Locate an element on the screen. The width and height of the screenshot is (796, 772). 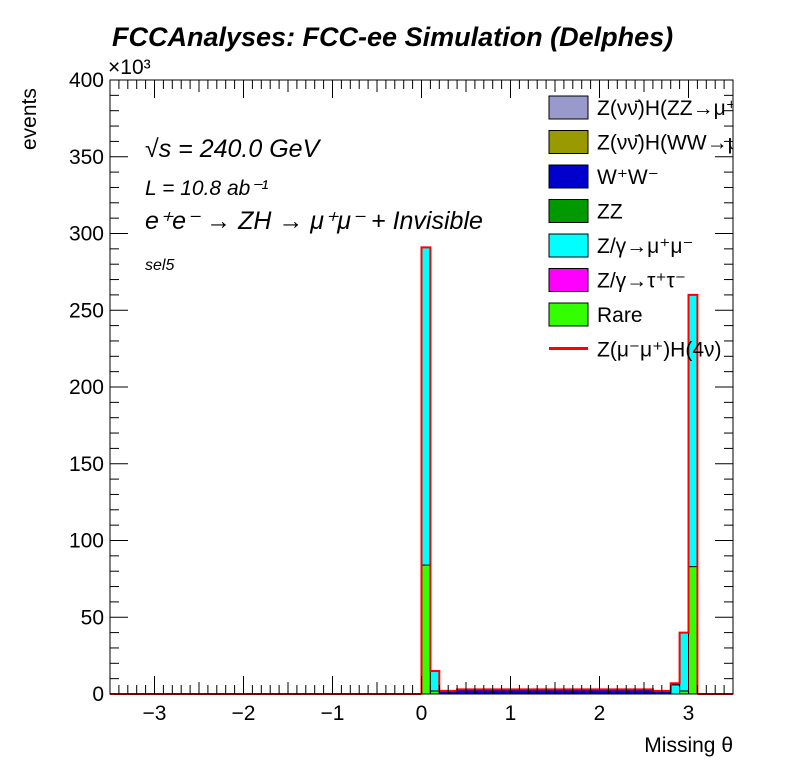
x-tick-label: −1 is located at coordinates (333, 713).